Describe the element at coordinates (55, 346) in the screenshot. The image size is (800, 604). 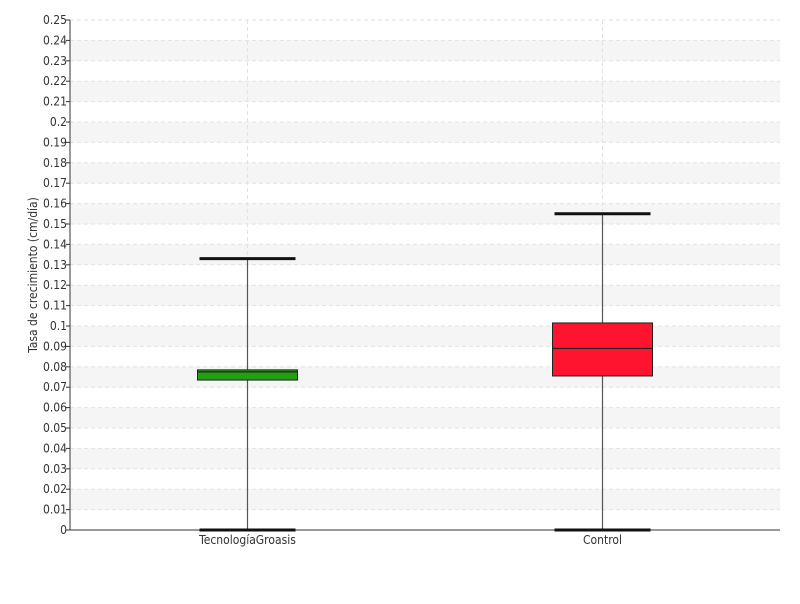
I see `y-tick-label: 0.09` at that location.